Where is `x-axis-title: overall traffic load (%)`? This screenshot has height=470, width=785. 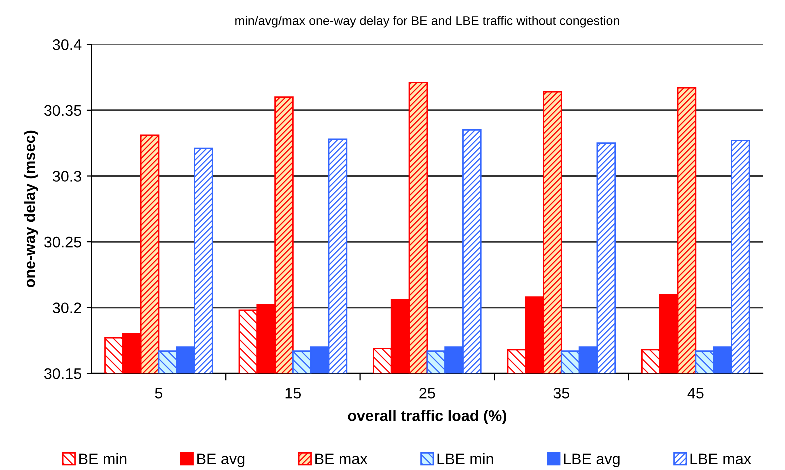 x-axis-title: overall traffic load (%) is located at coordinates (427, 417).